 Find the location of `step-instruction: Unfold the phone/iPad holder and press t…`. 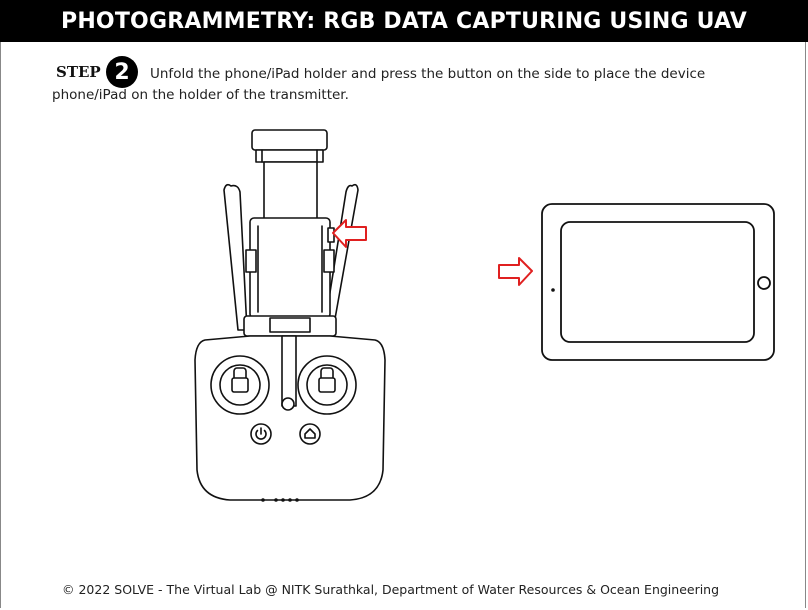

step-instruction: Unfold the phone/iPad holder and press t… is located at coordinates (379, 84).